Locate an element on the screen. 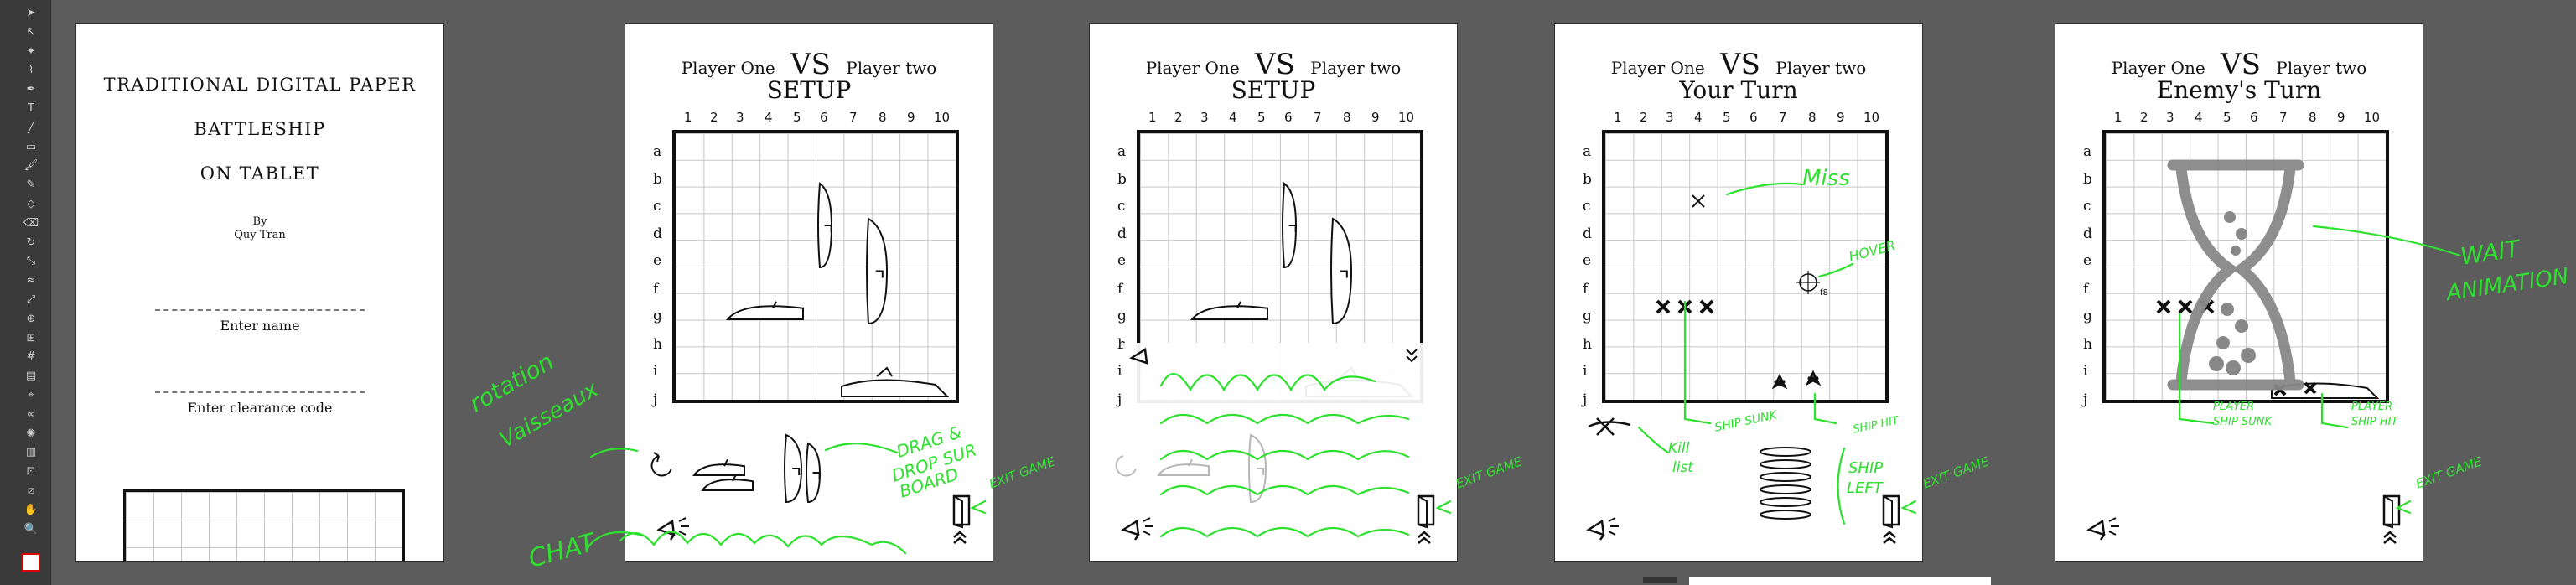 The image size is (2576, 585). row-label: d is located at coordinates (1122, 233).